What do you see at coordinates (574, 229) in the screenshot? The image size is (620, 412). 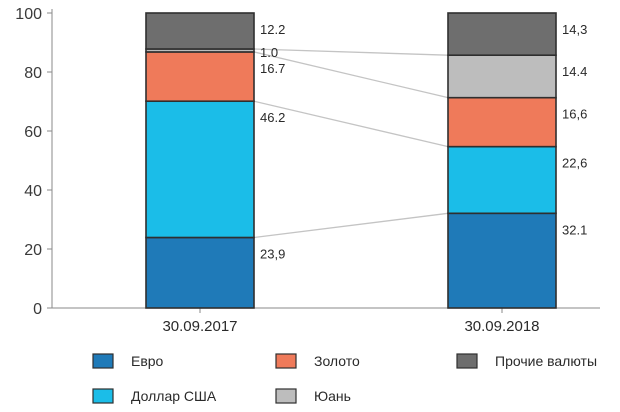 I see `data-label: 32.1` at bounding box center [574, 229].